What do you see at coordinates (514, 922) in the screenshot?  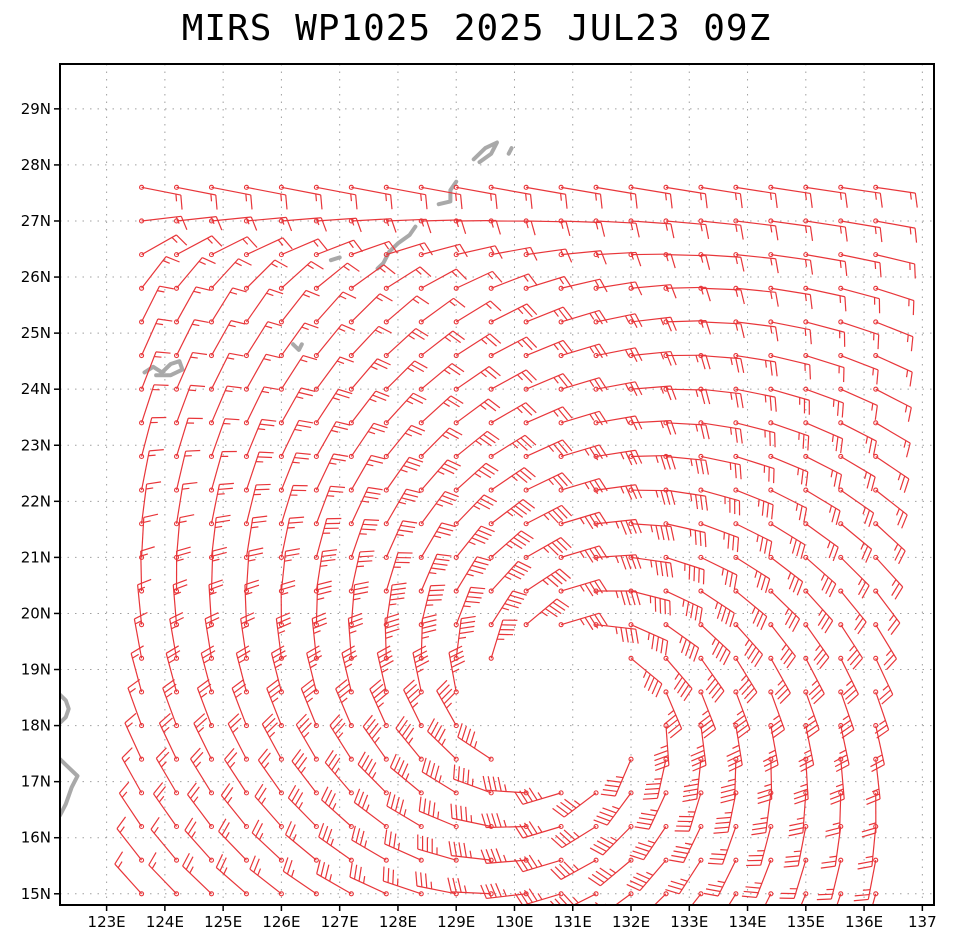 I see `lon-tick-label: 130E` at bounding box center [514, 922].